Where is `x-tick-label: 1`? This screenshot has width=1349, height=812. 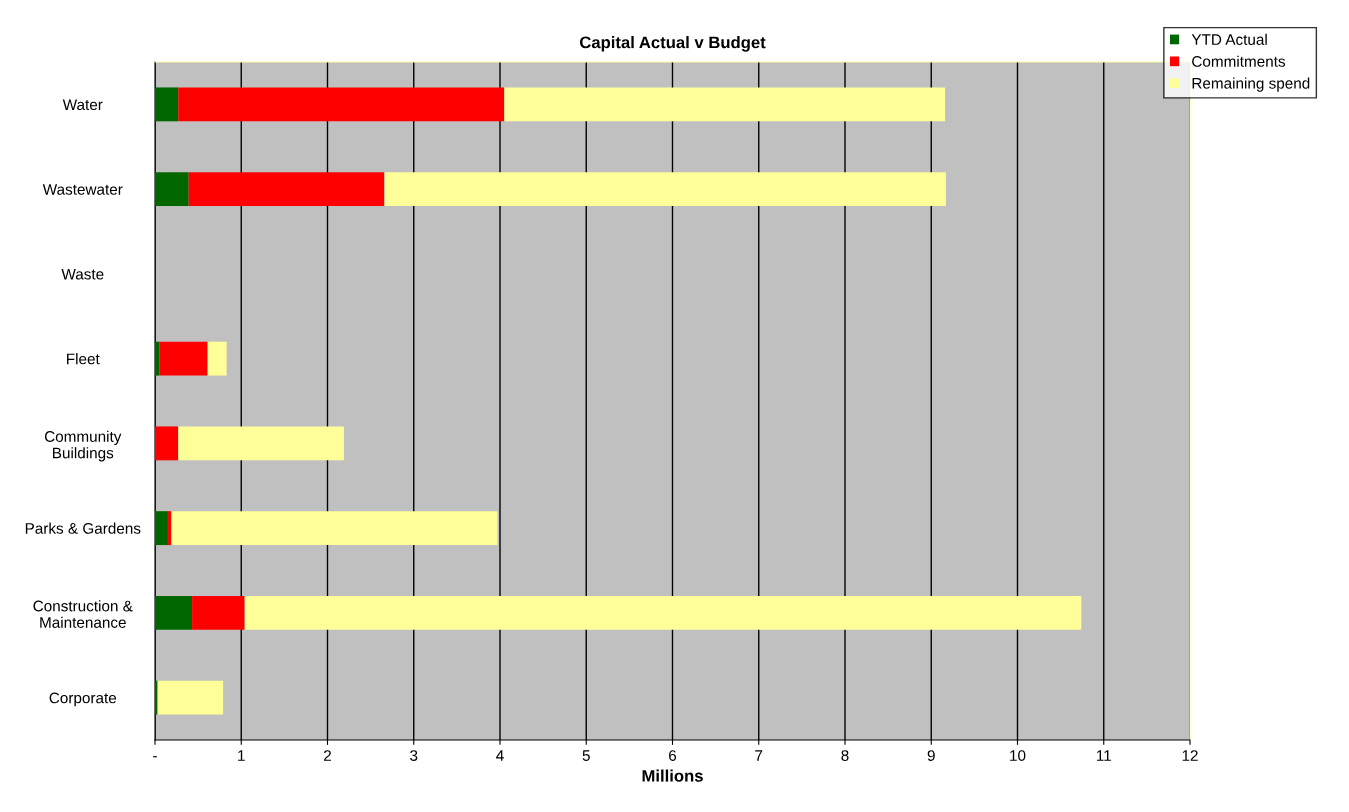
x-tick-label: 1 is located at coordinates (241, 755).